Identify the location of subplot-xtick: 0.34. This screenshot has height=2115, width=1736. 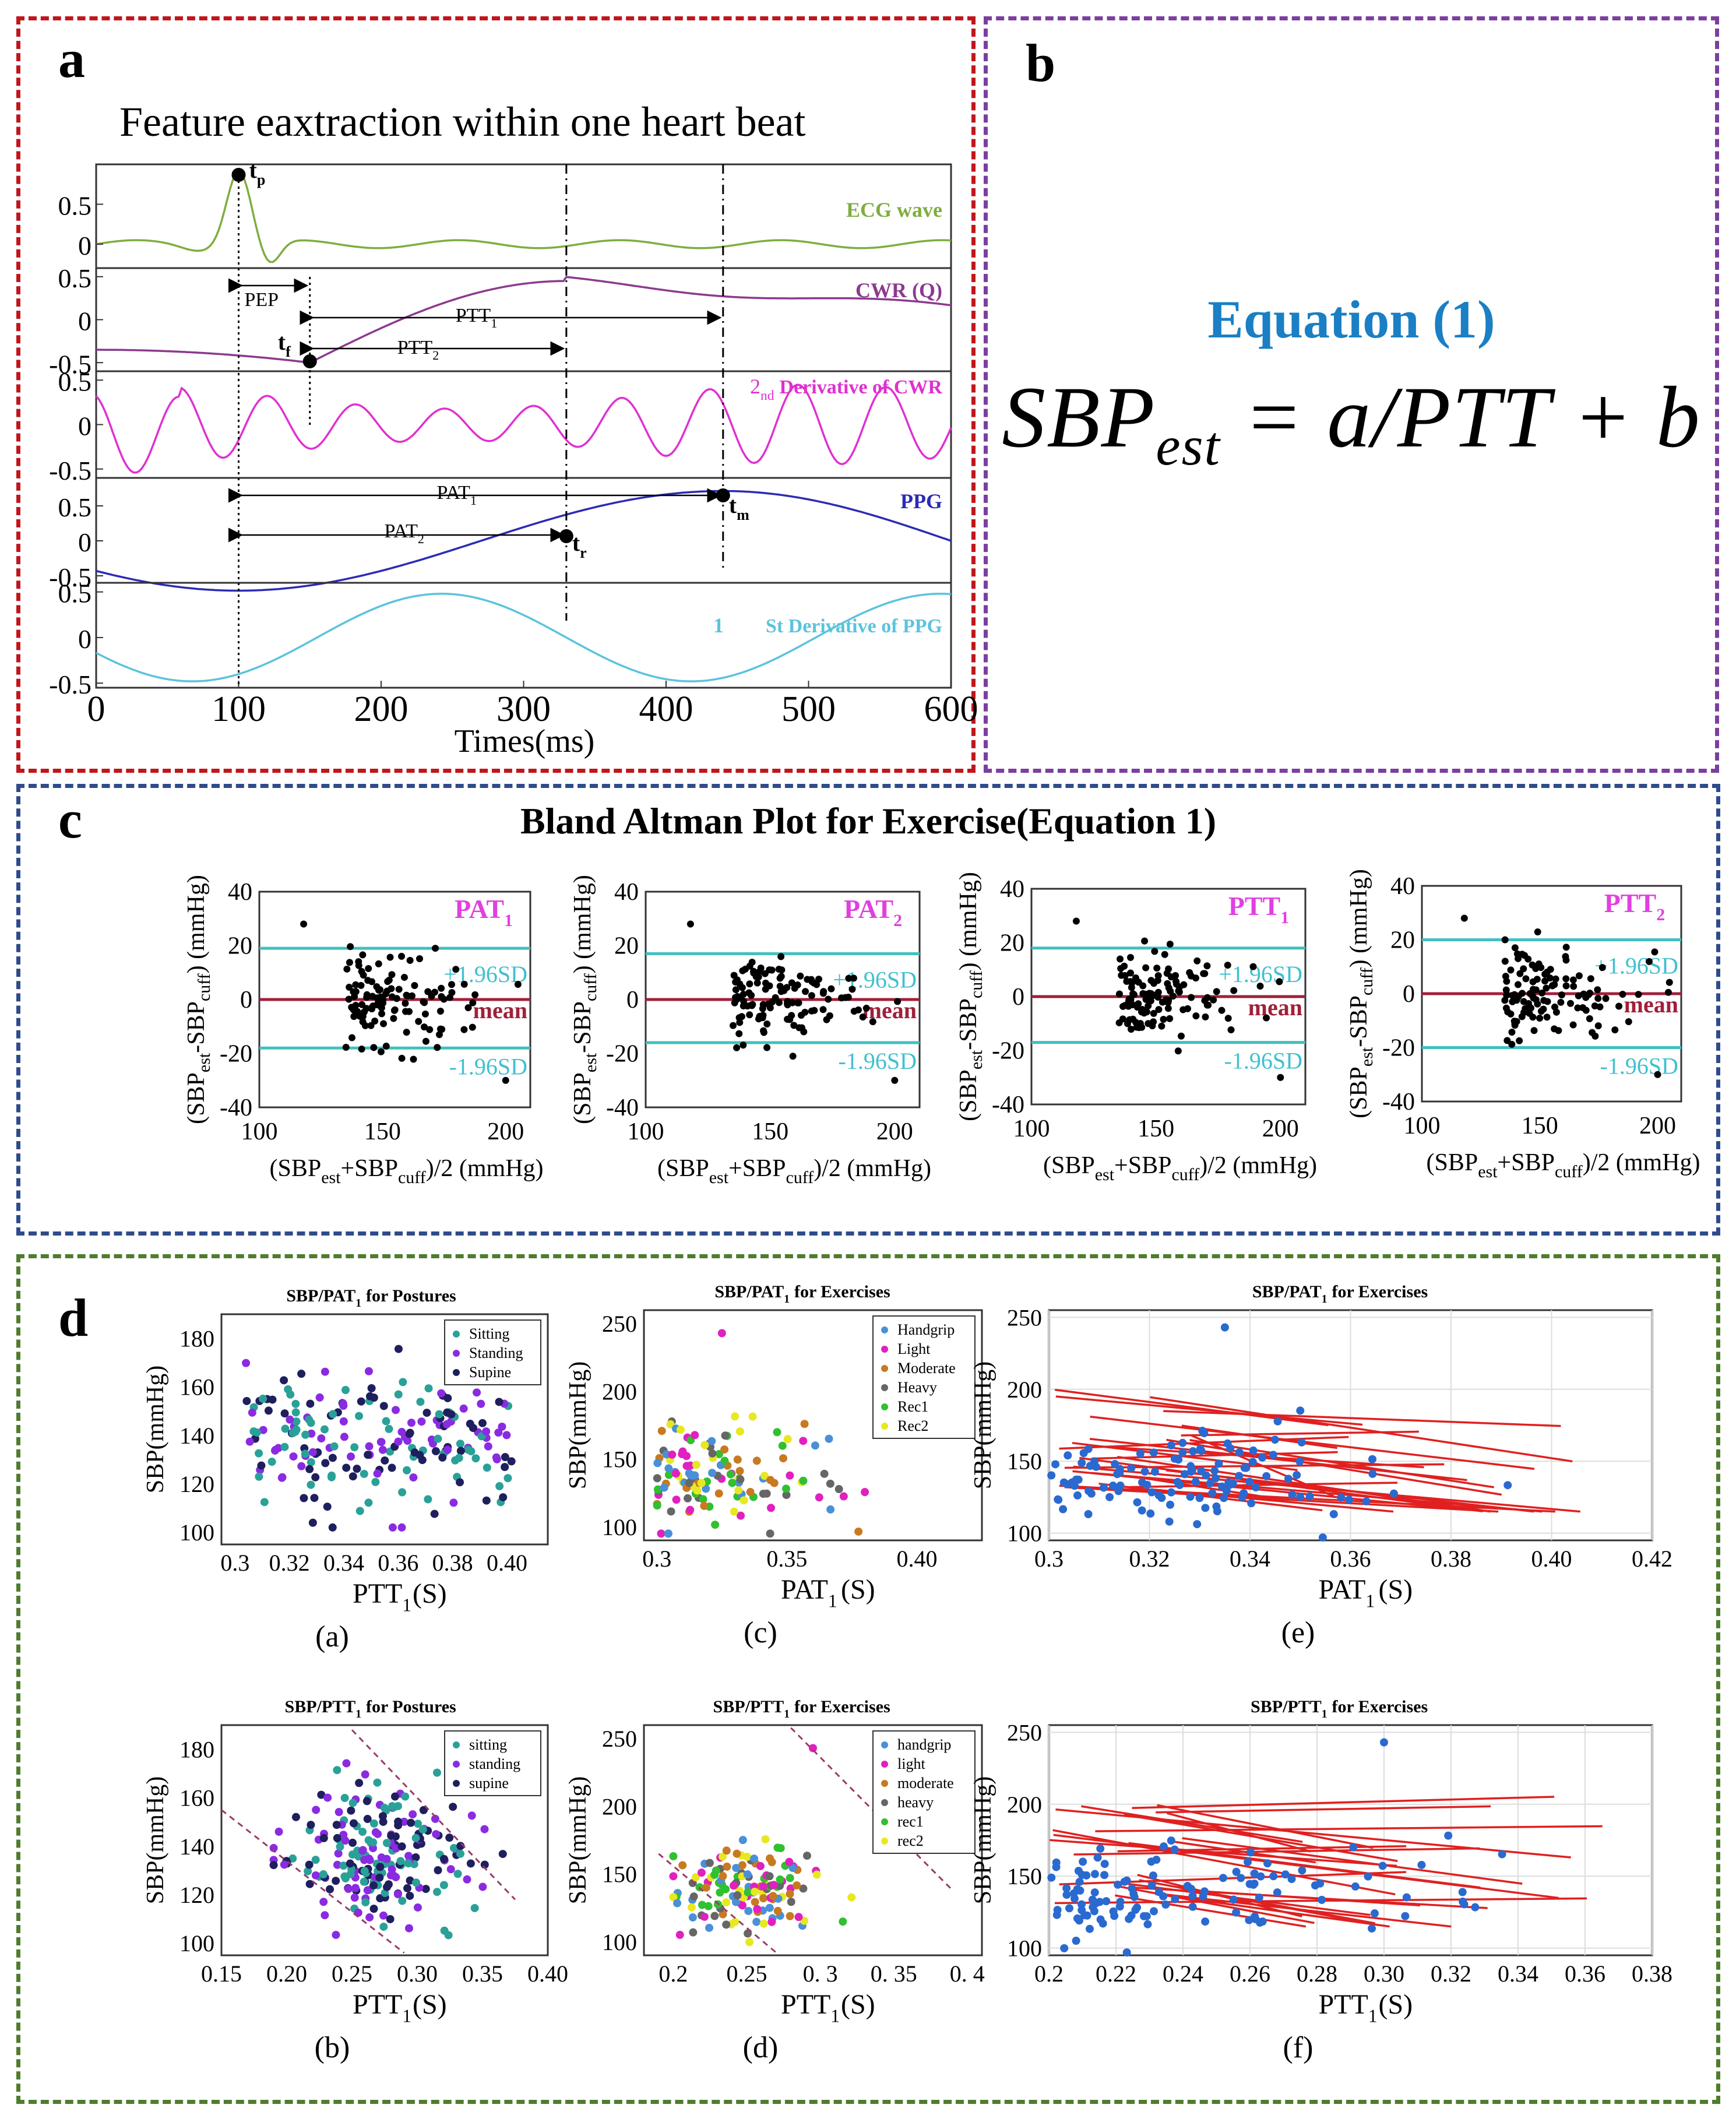
(1518, 1974).